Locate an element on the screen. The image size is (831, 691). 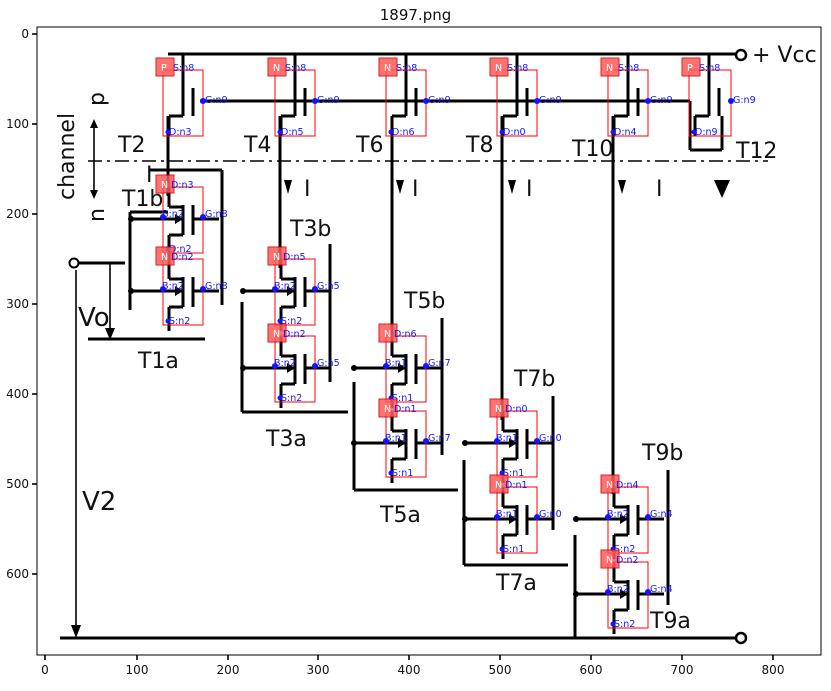
transistor: P S:n8 G:n9 D:n3 is located at coordinates (191, 96).